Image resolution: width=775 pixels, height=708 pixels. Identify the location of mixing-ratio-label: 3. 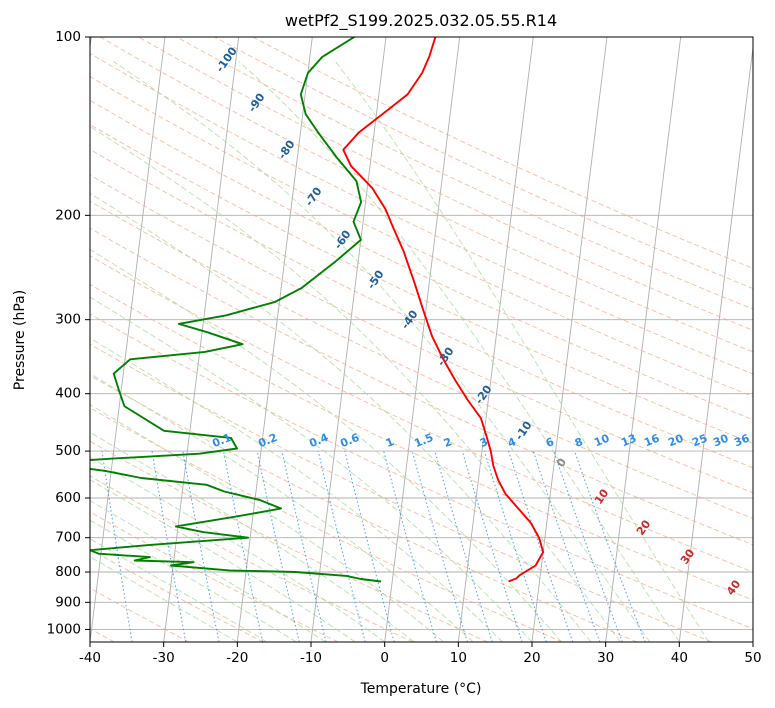
(484, 442).